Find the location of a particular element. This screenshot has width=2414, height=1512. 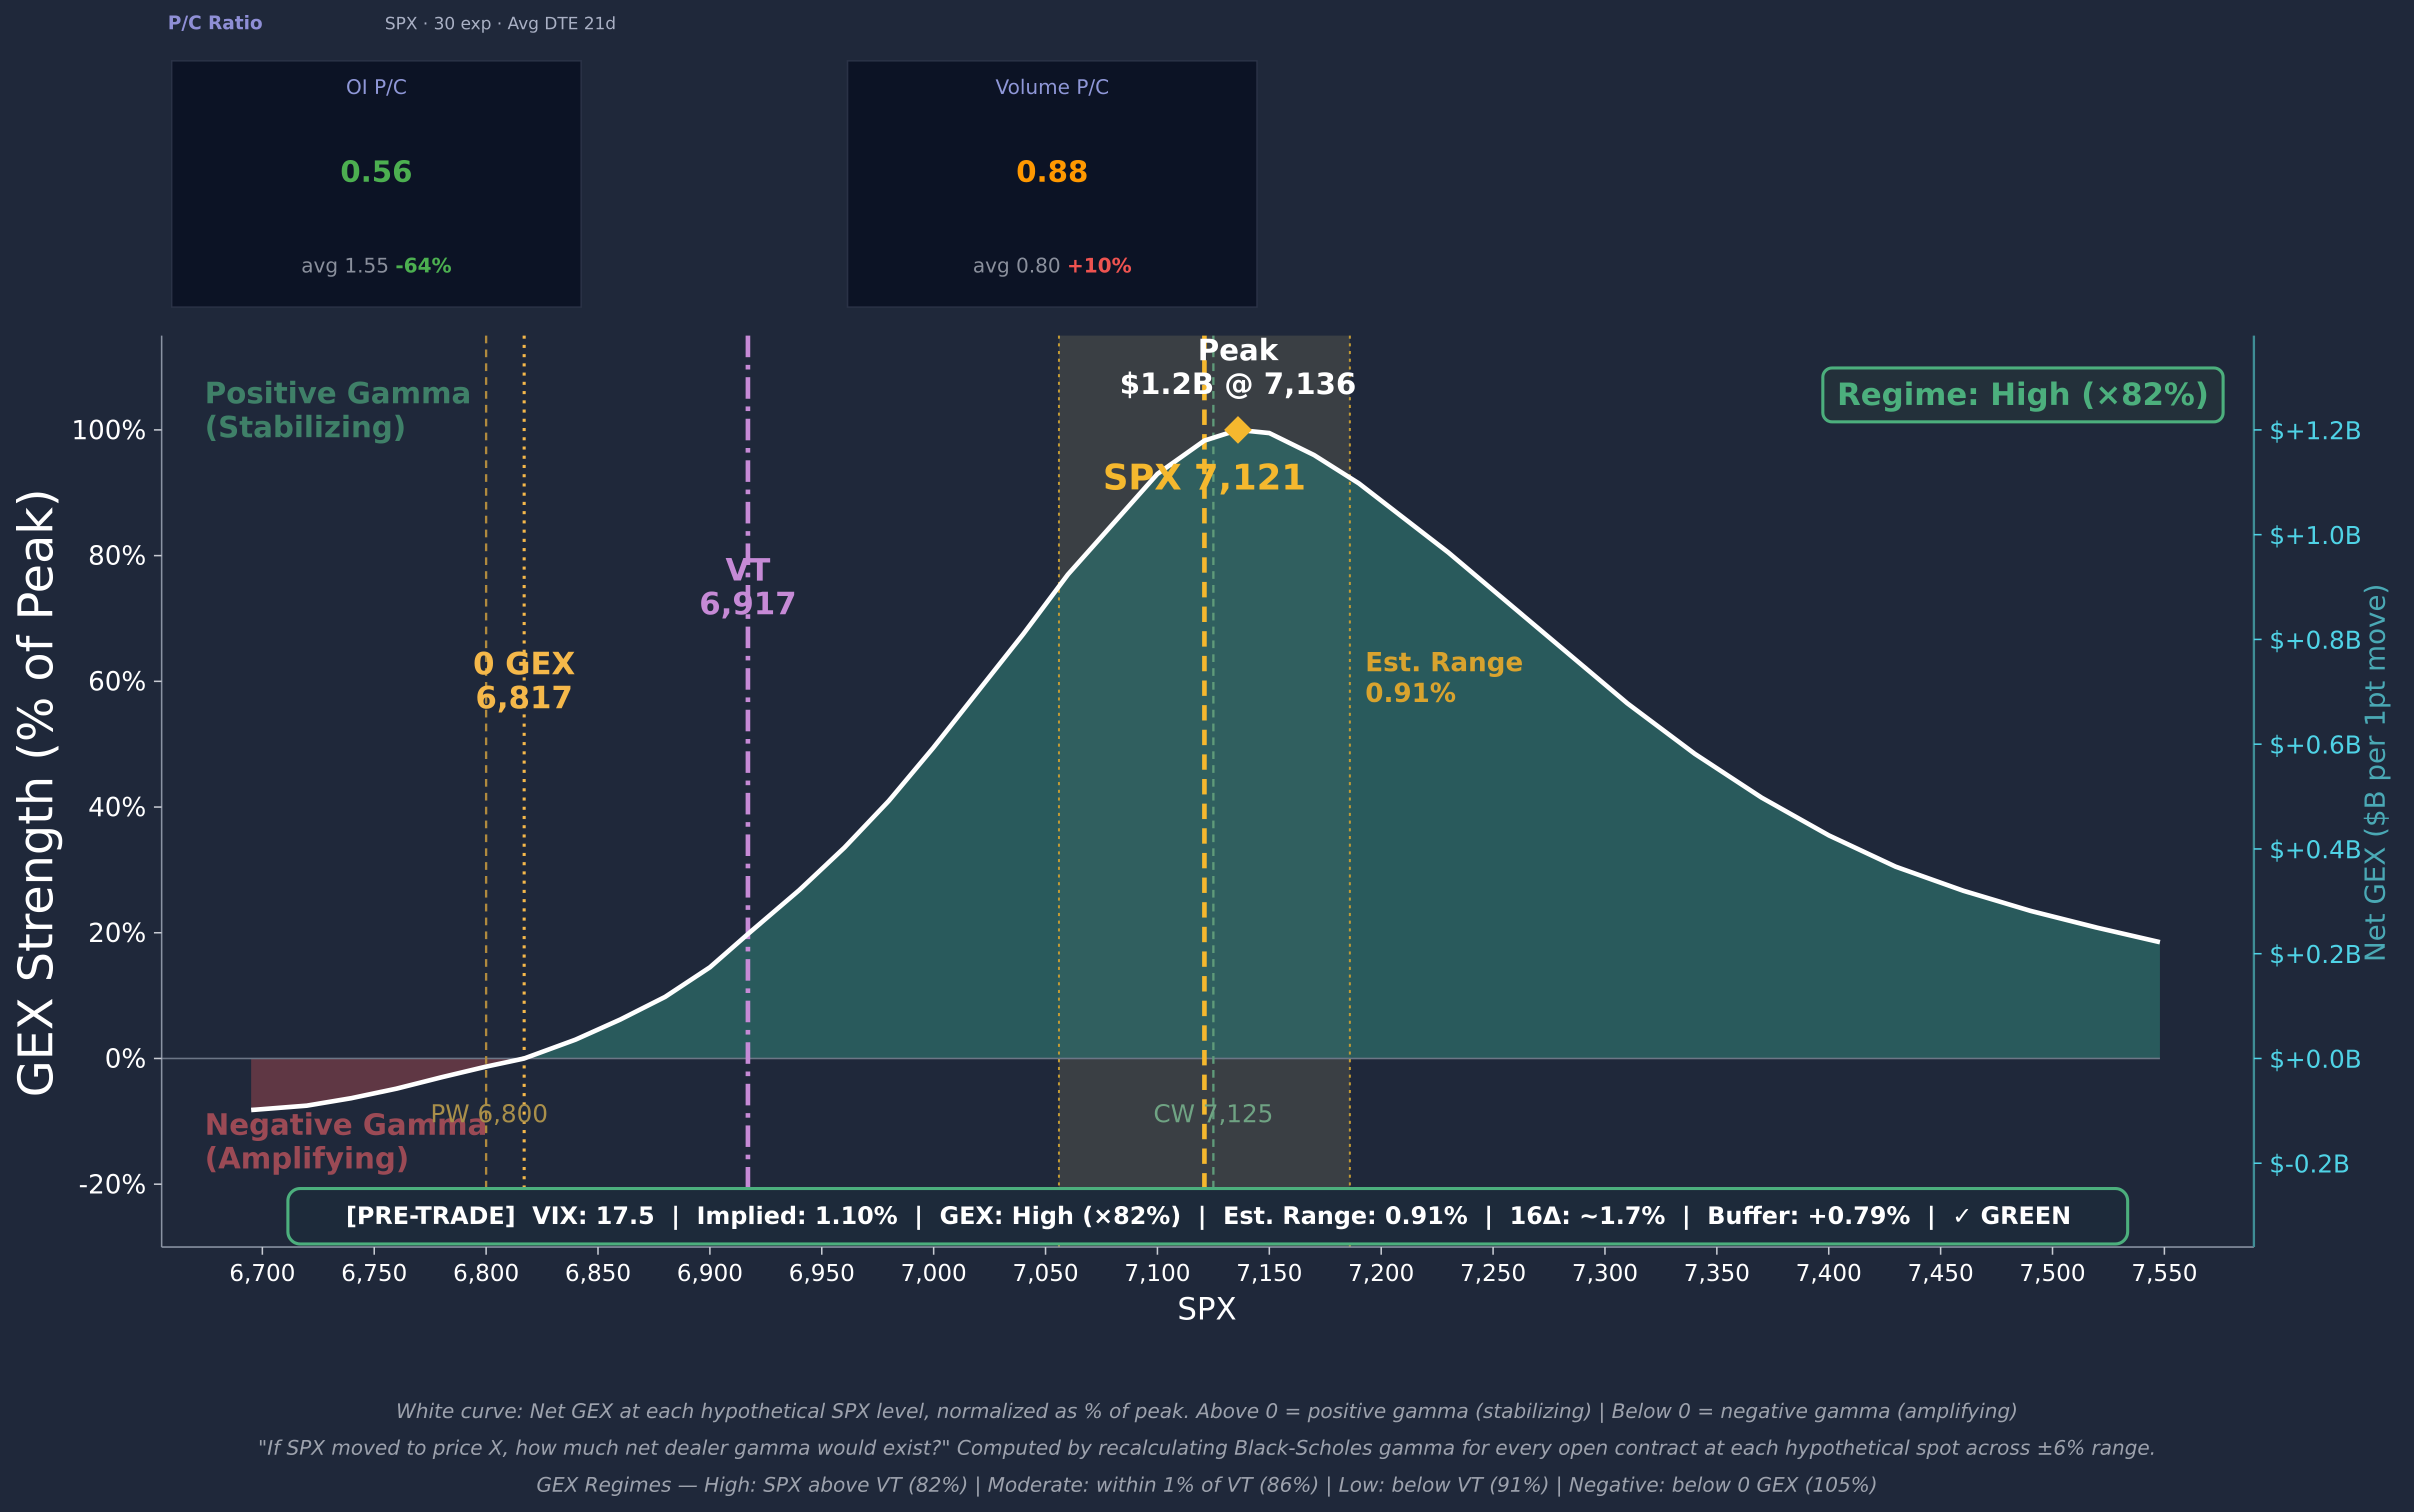

y-tick-label: 0% is located at coordinates (125, 1059).